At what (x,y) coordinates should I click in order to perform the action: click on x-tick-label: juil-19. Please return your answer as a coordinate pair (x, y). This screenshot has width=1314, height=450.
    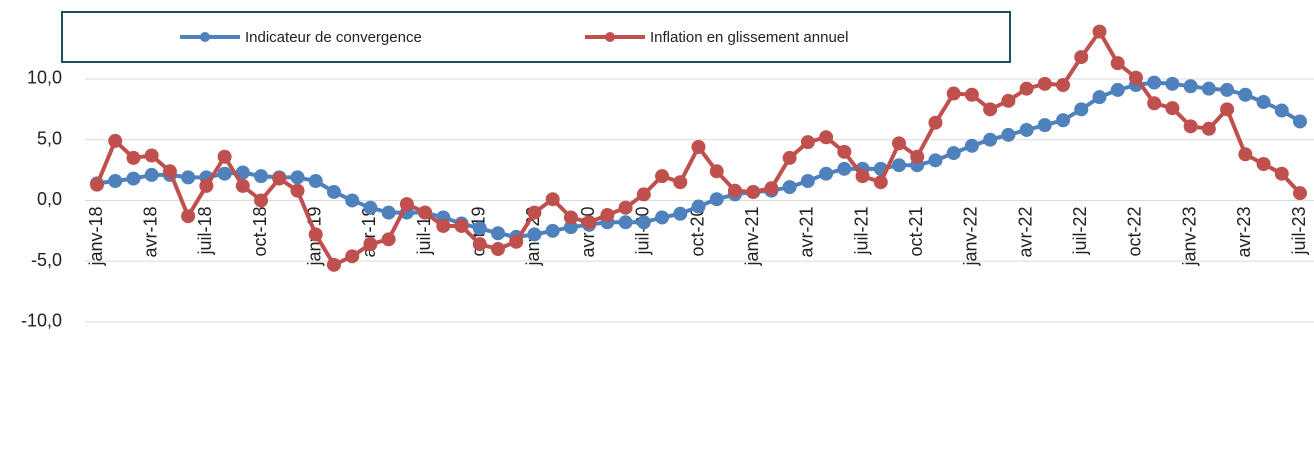
    Looking at the image, I should click on (424, 230).